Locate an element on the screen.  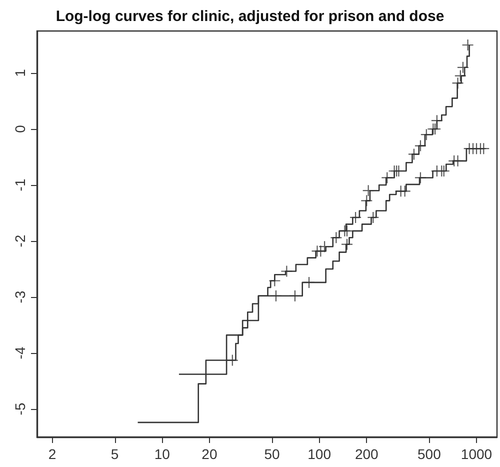
y-tick-label: -5 is located at coordinates (20, 409).